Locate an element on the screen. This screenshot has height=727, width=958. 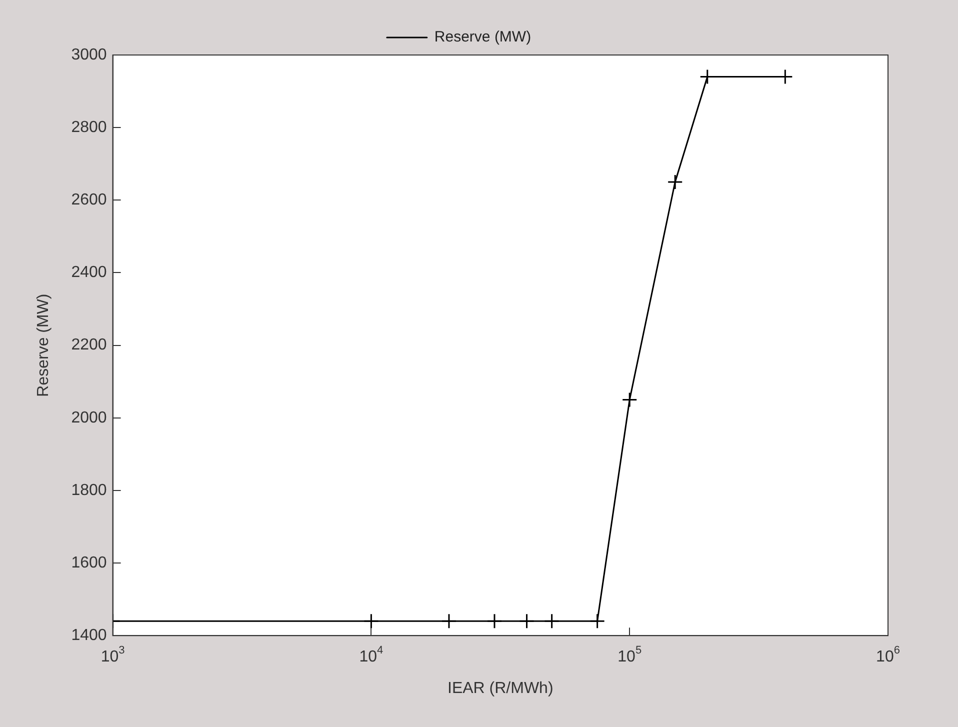
y-tick-label: 2400 is located at coordinates (89, 273).